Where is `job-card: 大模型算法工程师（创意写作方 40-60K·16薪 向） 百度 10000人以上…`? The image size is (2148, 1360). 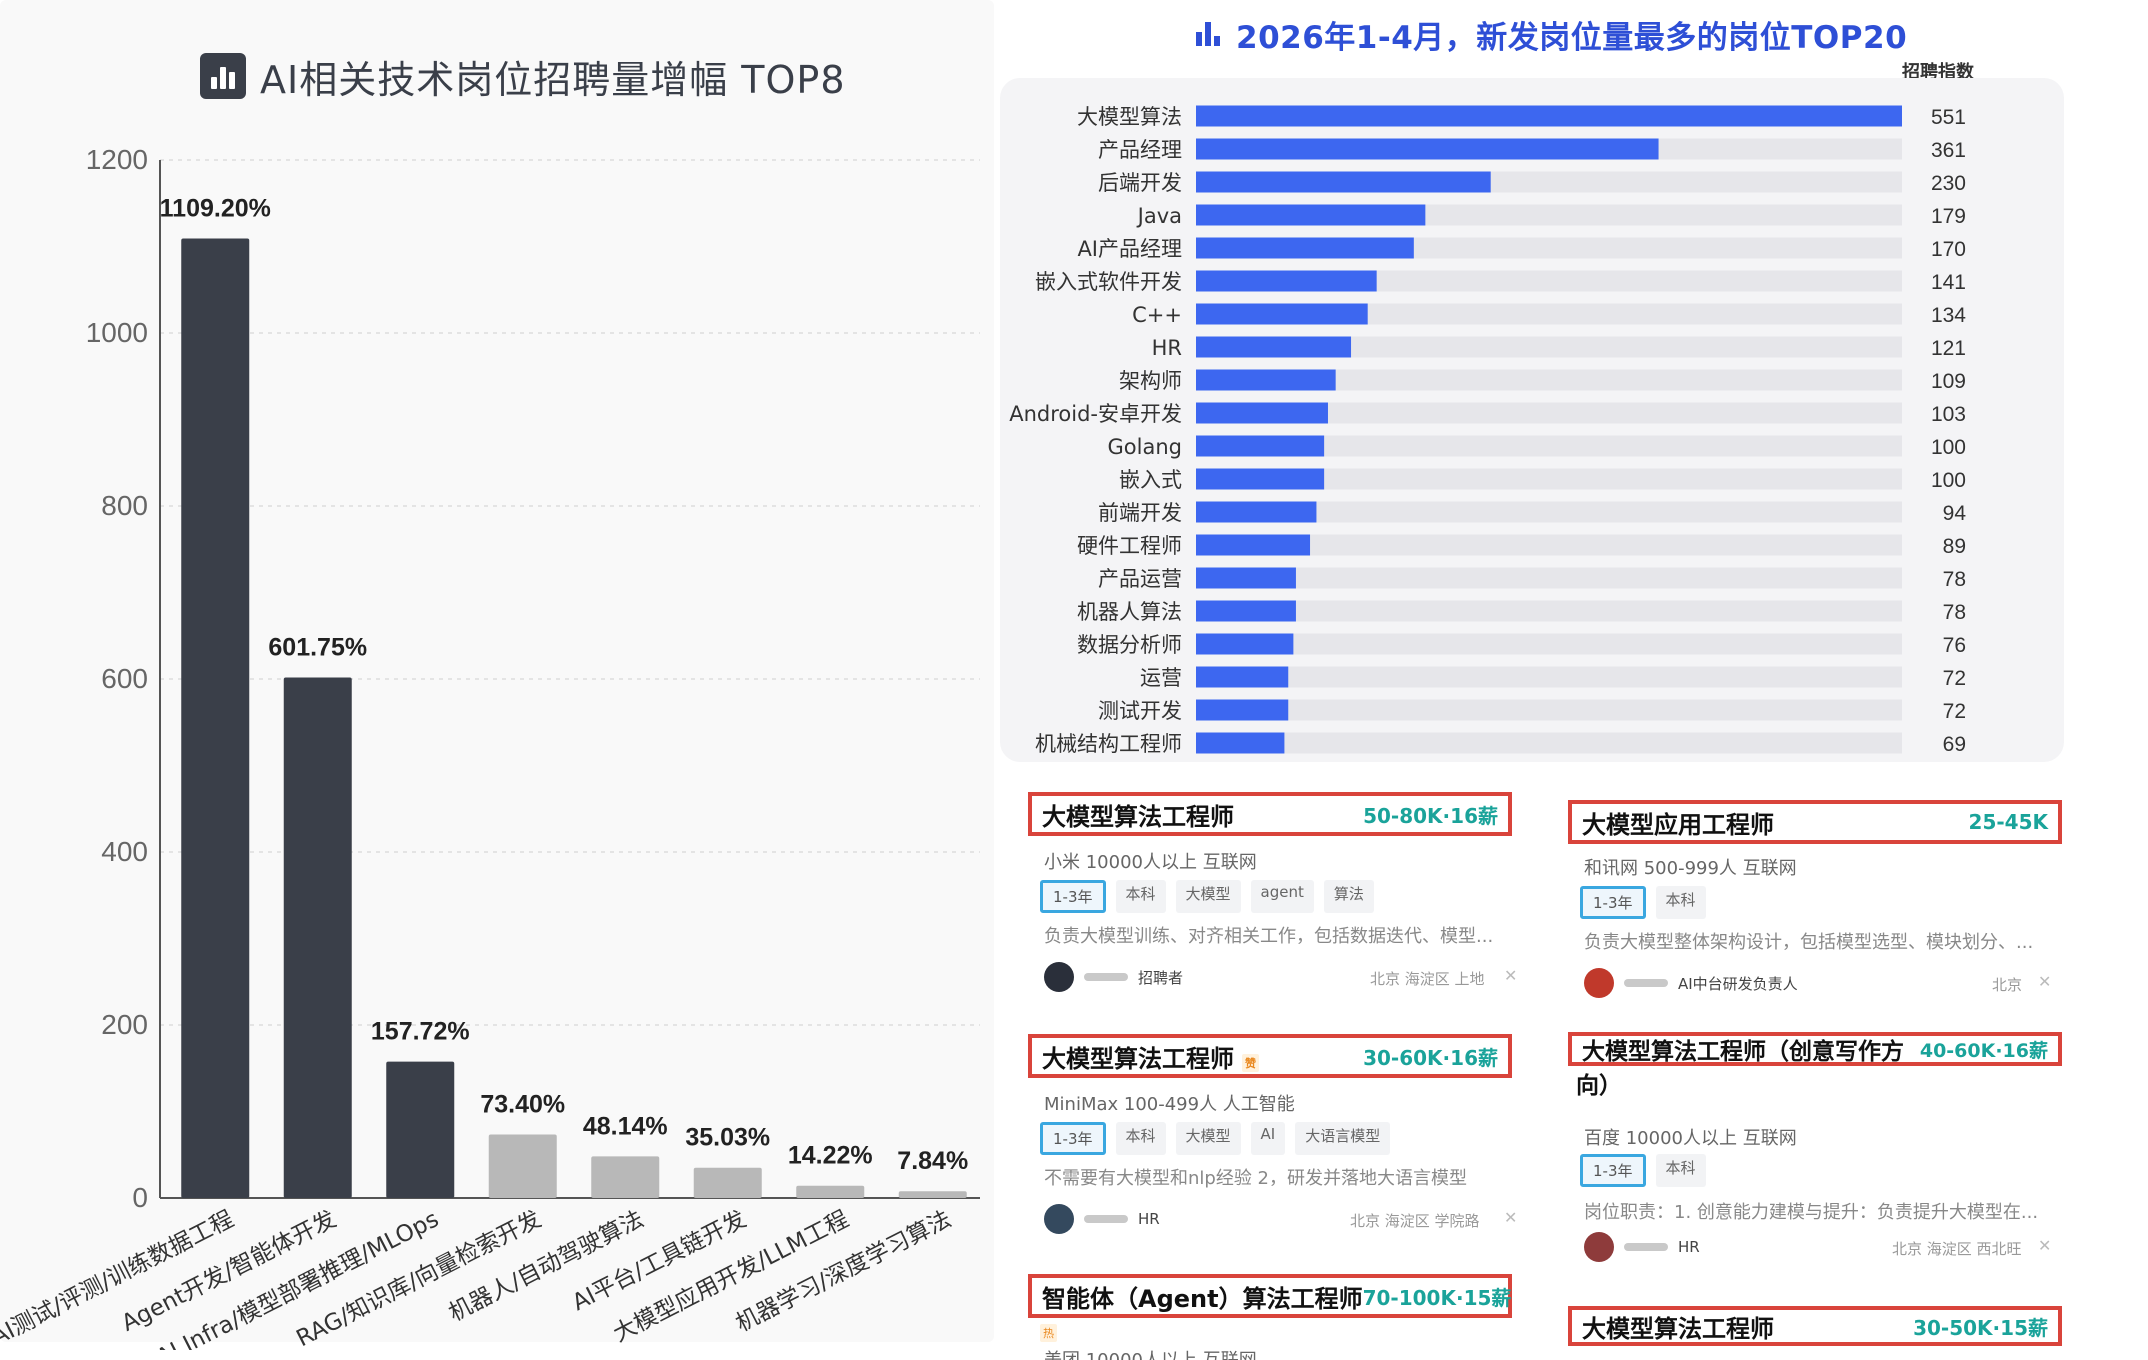
job-card: 大模型算法工程师（创意写作方 40-60K·16薪 向） 百度 10000人以上… is located at coordinates (1815, 1146).